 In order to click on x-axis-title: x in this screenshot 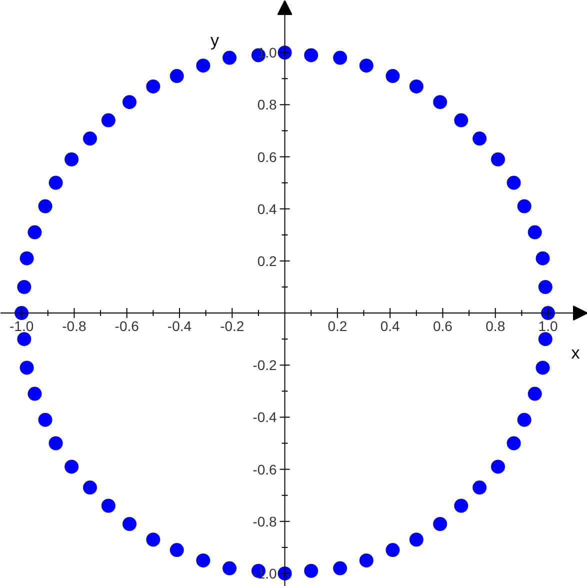, I will do `click(575, 353)`.